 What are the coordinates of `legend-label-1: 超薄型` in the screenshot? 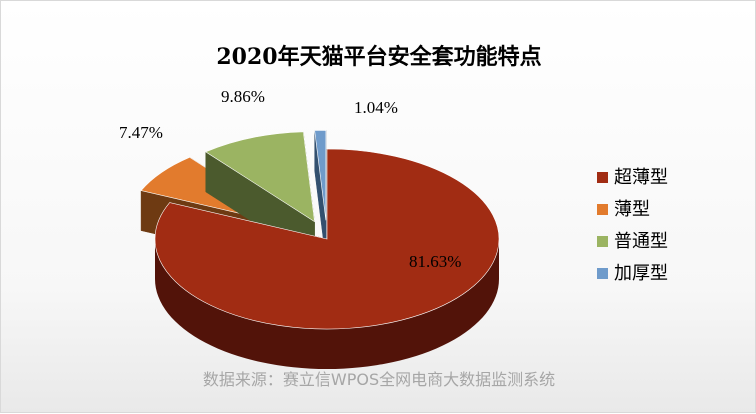 It's located at (641, 177).